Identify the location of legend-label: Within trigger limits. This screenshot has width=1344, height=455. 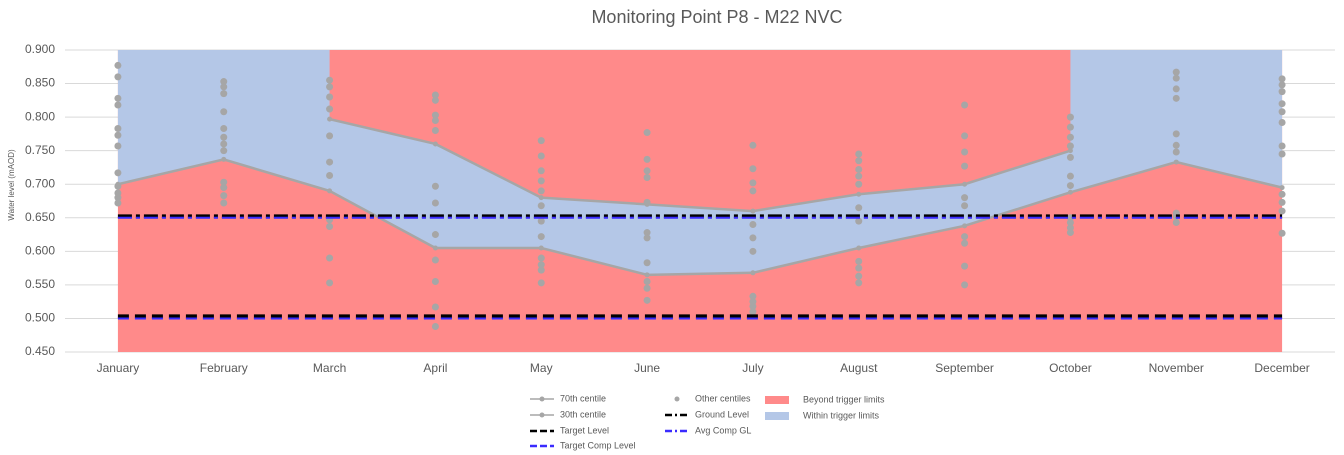
(841, 415).